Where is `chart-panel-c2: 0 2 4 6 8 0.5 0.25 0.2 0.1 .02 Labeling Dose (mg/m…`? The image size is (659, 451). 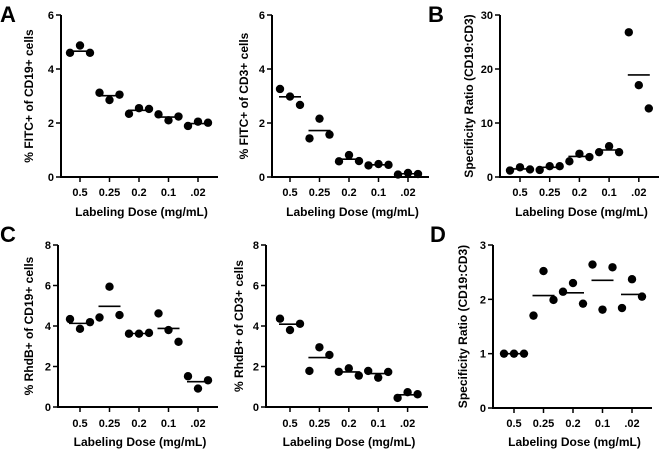 chart-panel-c2: 0 2 4 6 8 0.5 0.25 0.2 0.1 .02 Labeling Dose (mg/m… is located at coordinates (330, 344).